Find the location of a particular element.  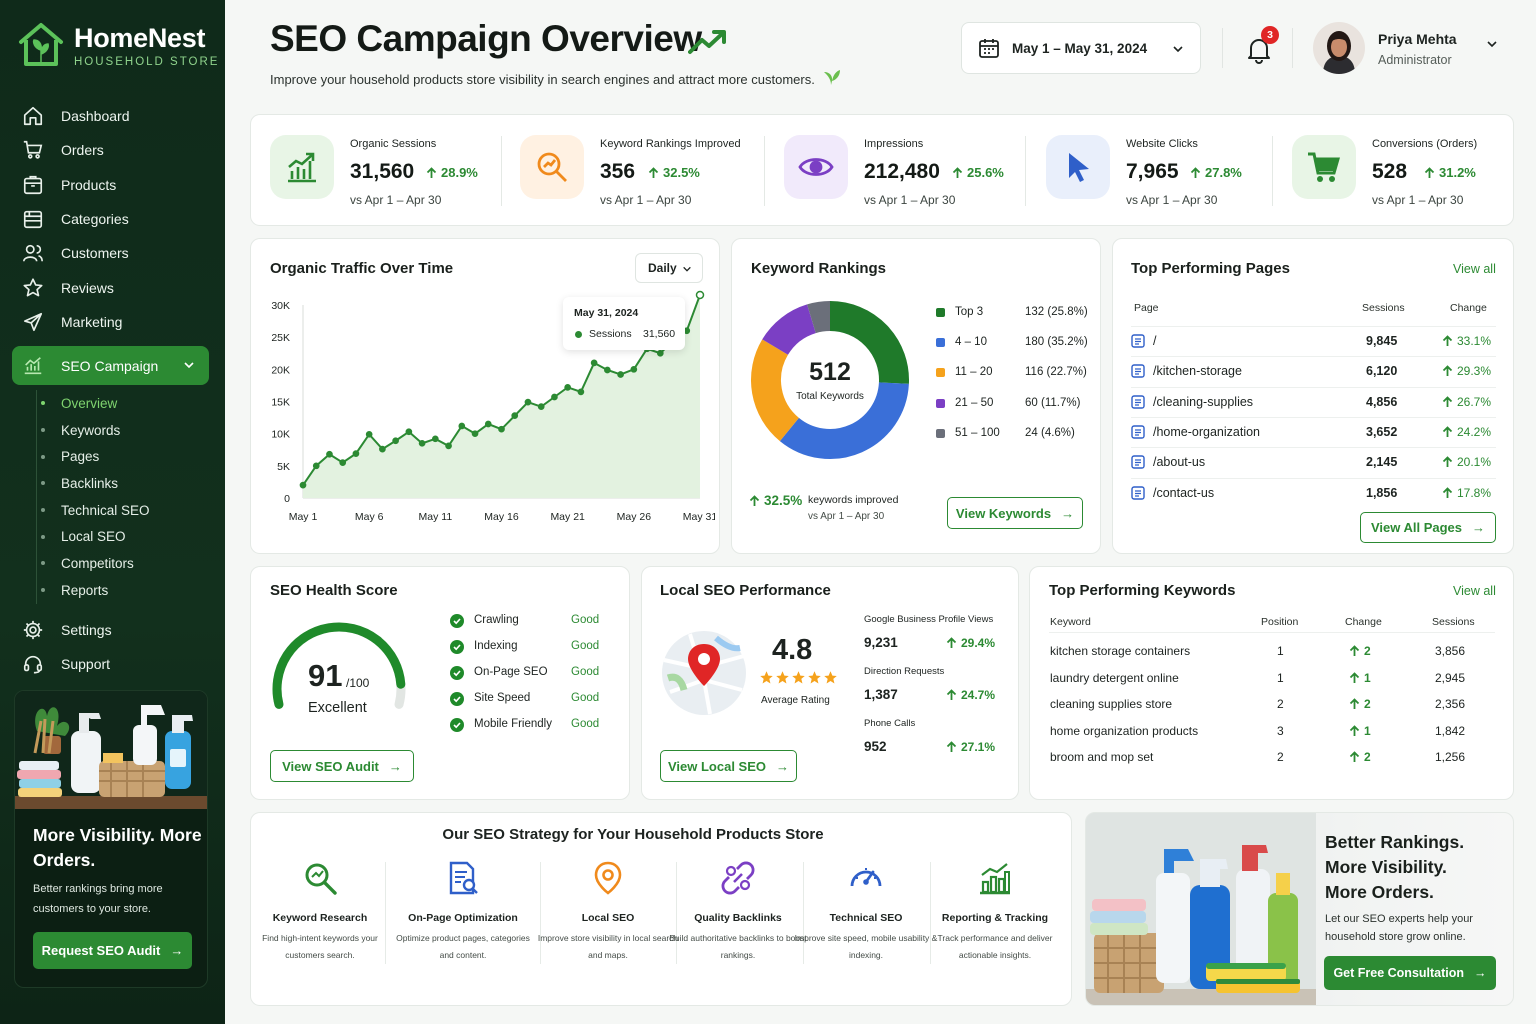

granularity-select: Daily is located at coordinates (669, 268).